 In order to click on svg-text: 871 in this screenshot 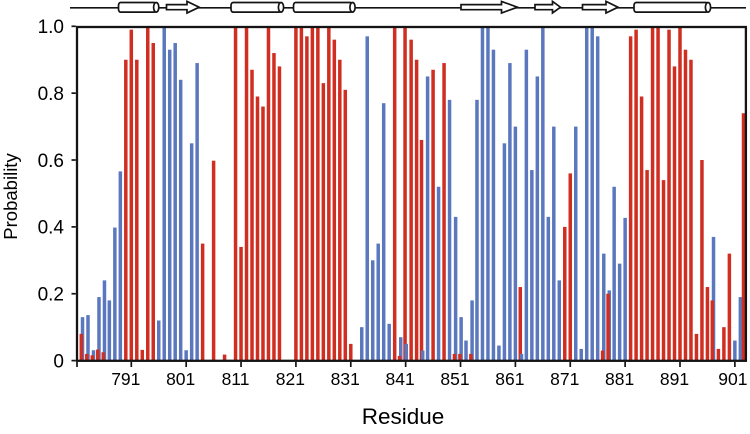, I will do `click(564, 379)`.